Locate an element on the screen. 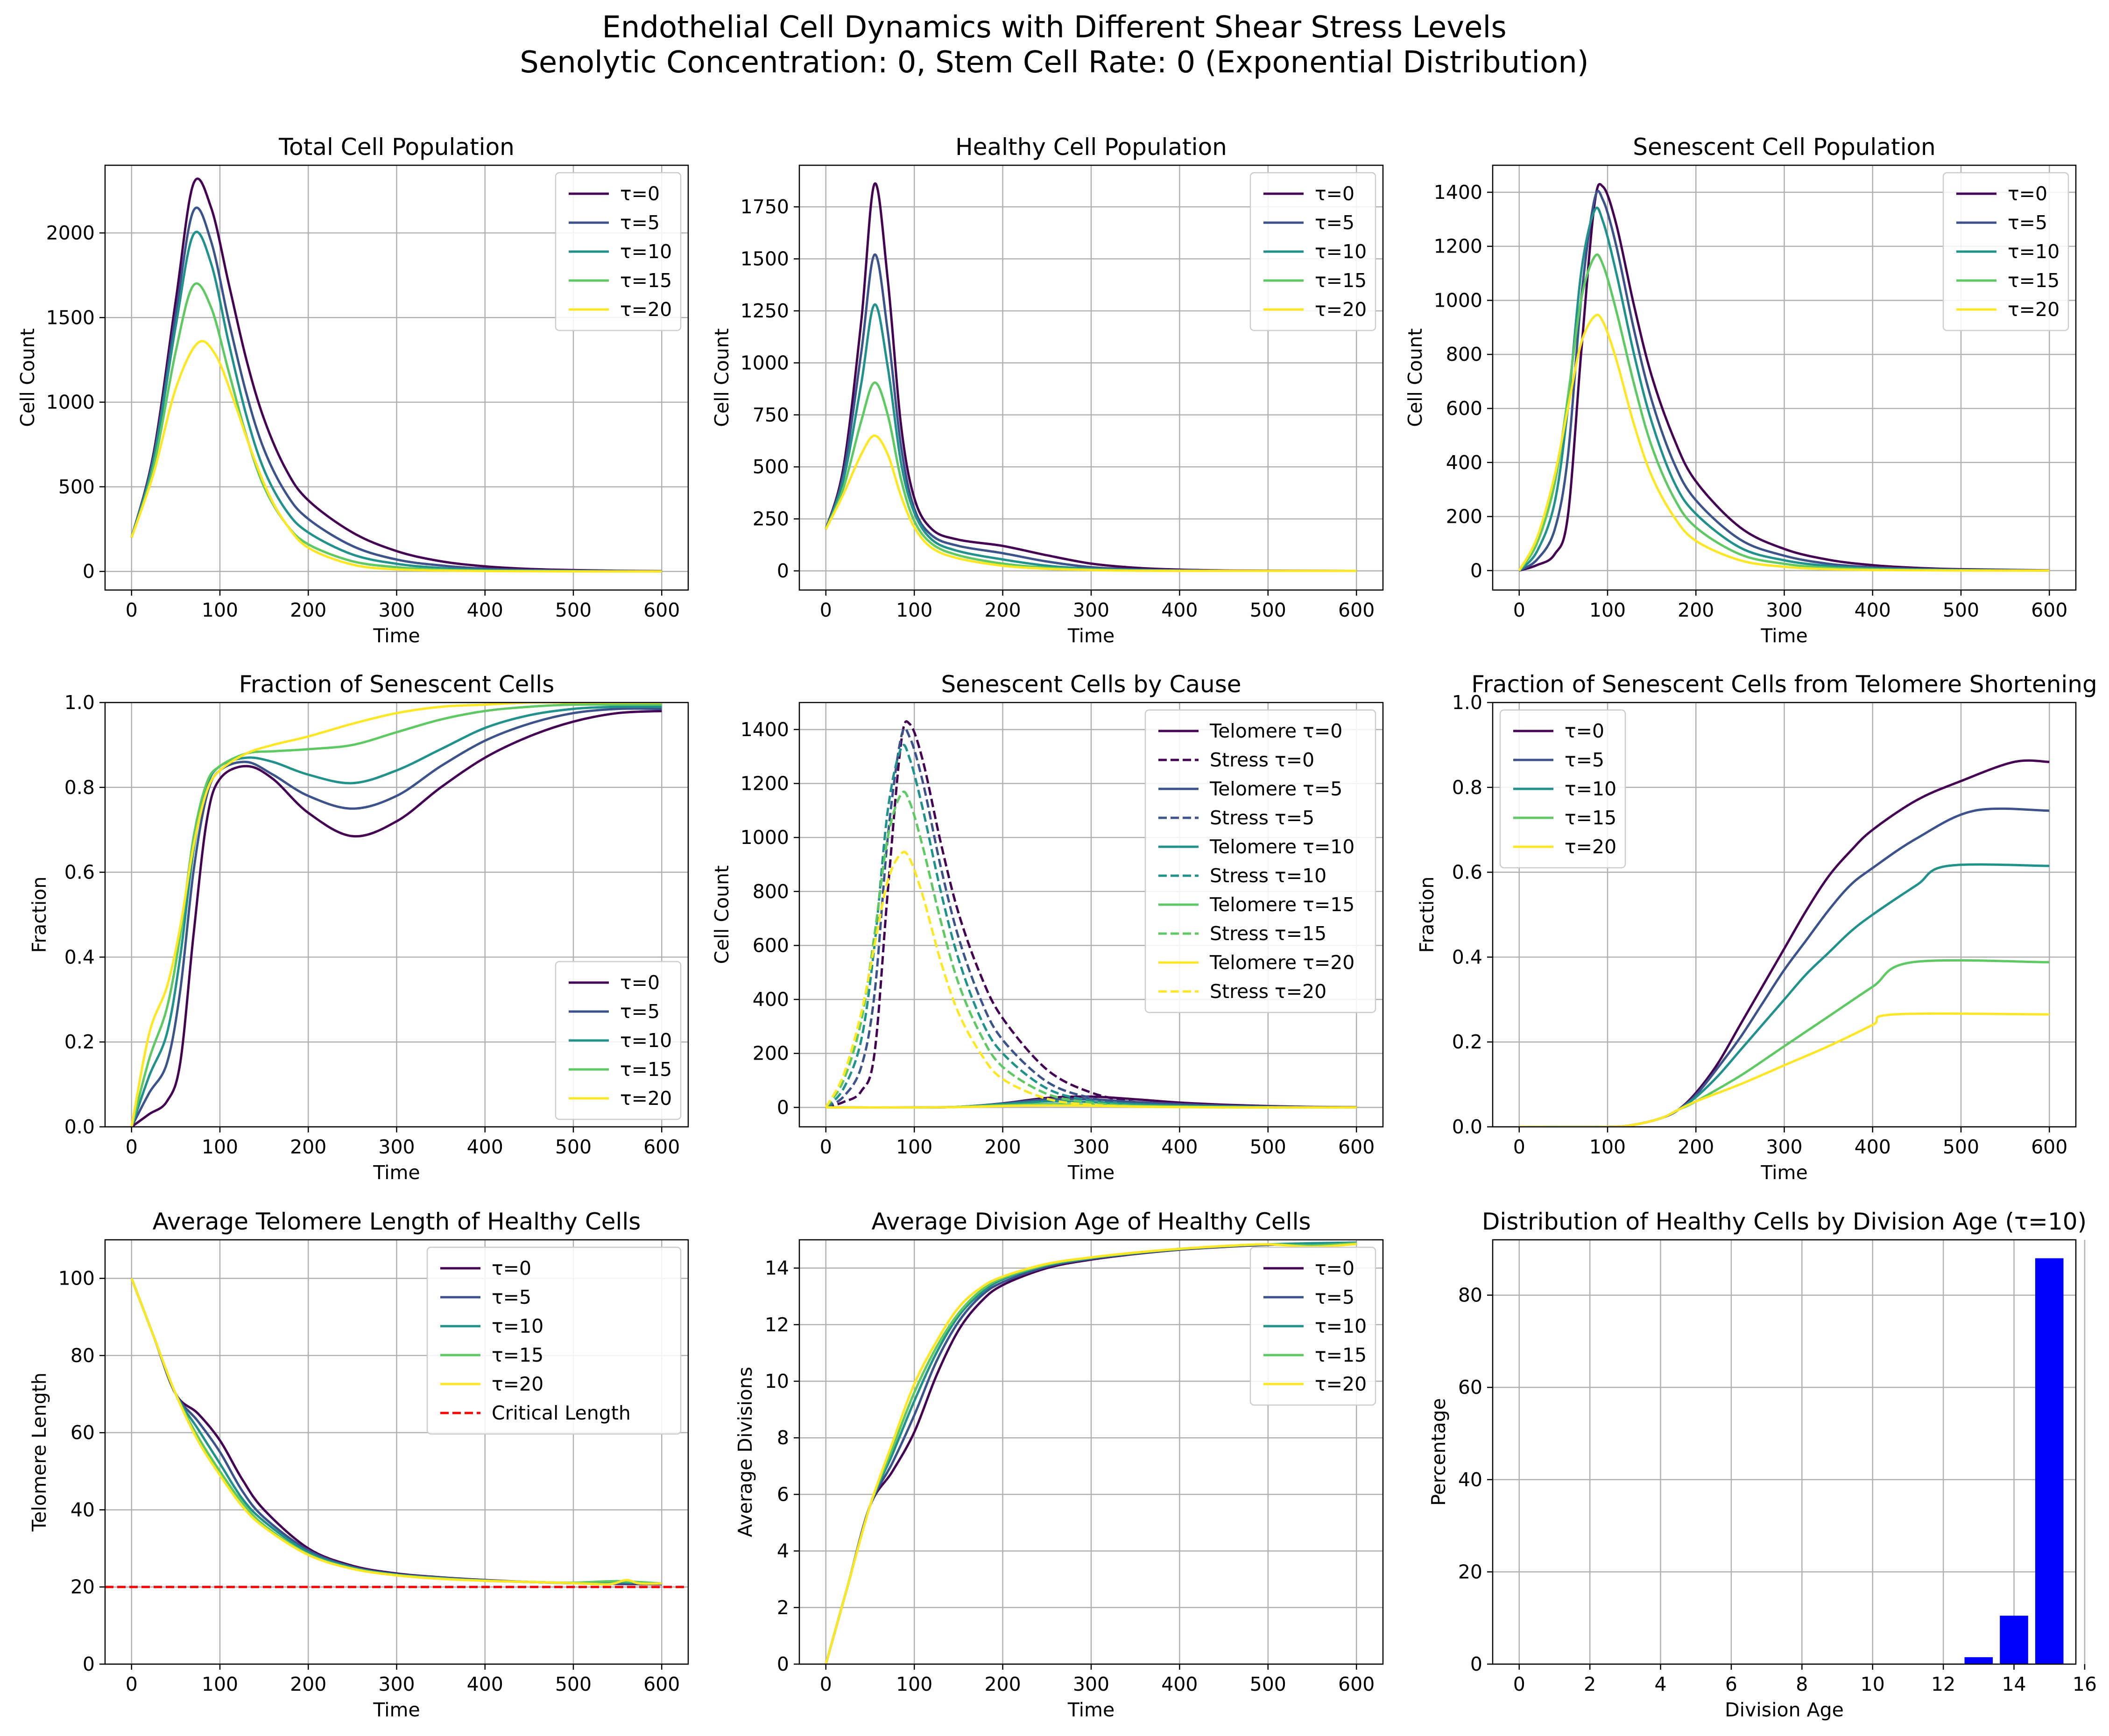 The image size is (2109, 1736). y-tick-label: 200 is located at coordinates (771, 1053).